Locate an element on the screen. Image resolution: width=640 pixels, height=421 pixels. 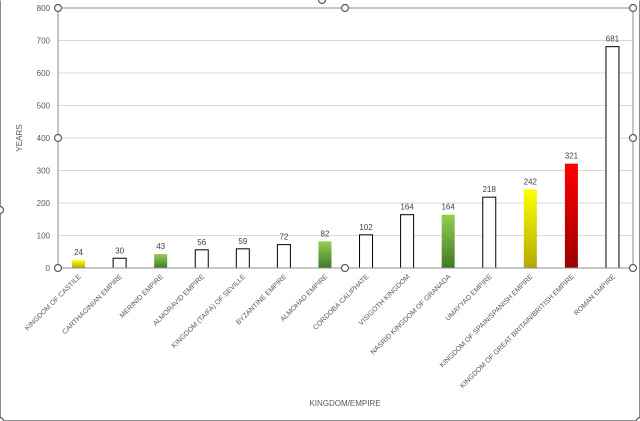
y-tick-label: 400 is located at coordinates (44, 138).